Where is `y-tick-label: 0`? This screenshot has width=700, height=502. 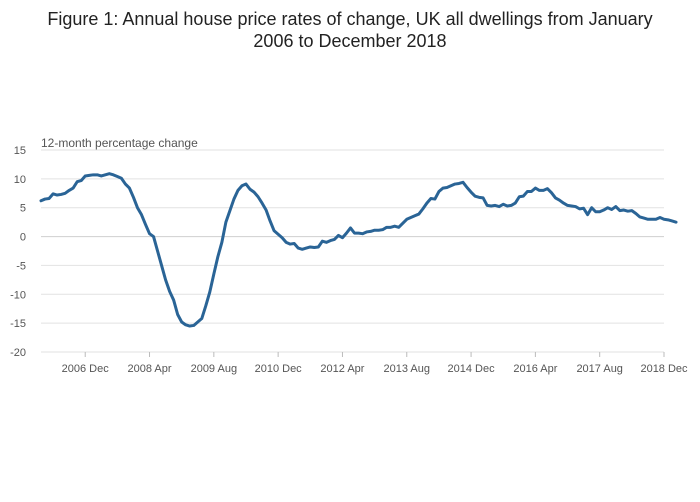 y-tick-label: 0 is located at coordinates (23, 238).